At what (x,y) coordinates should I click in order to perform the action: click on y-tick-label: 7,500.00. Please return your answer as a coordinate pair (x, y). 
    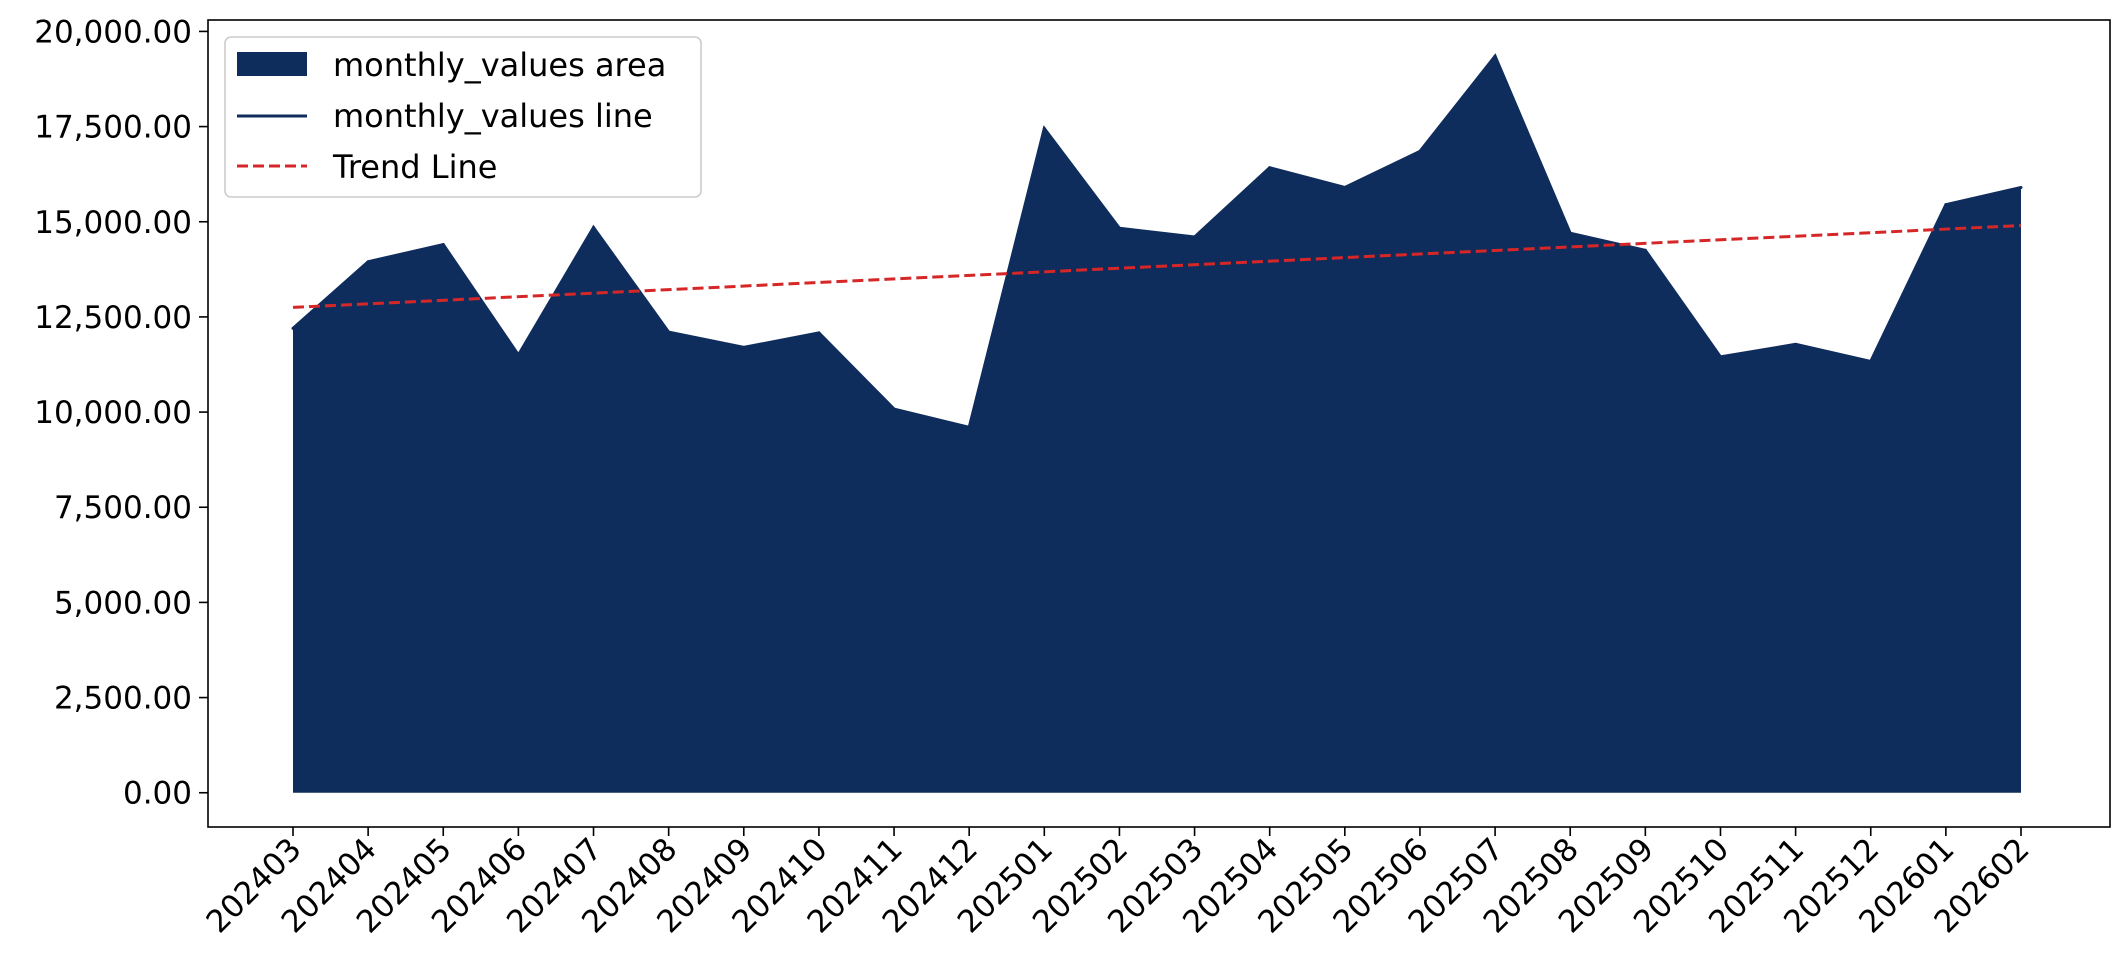
    Looking at the image, I should click on (123, 508).